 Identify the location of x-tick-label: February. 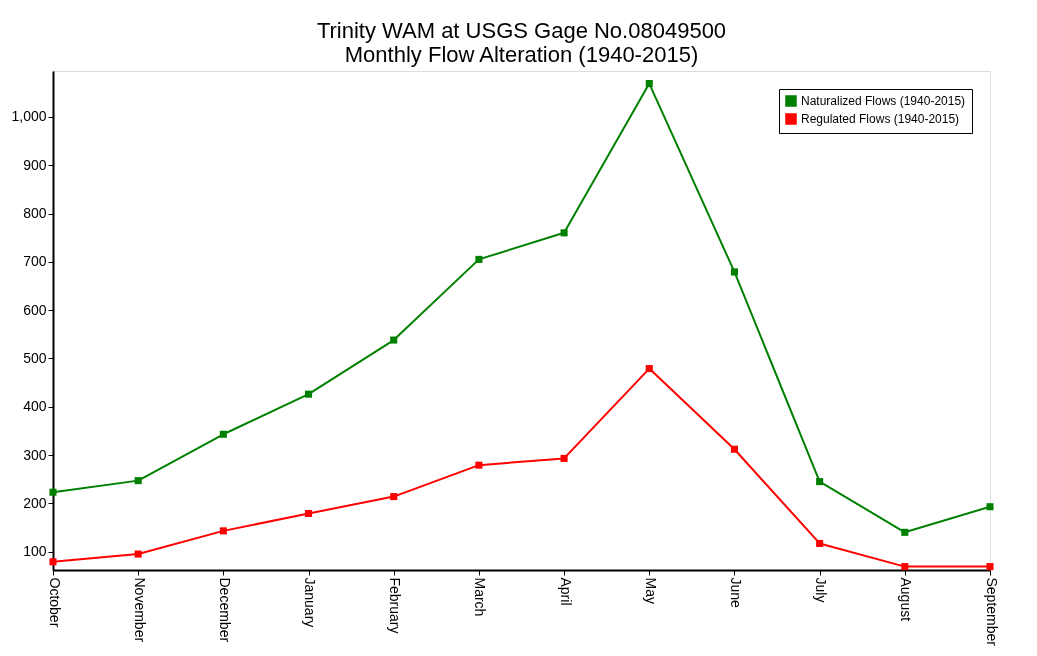
(395, 605).